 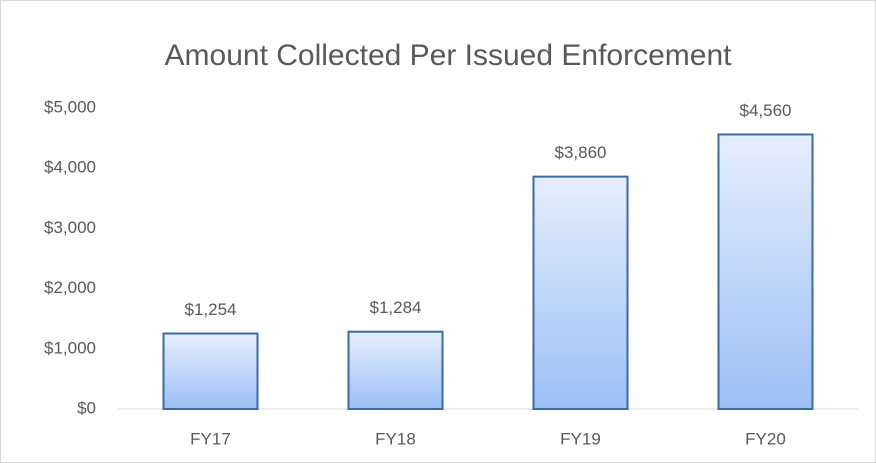 What do you see at coordinates (449, 55) in the screenshot?
I see `chart-title: Amount Collected Per Issued Enforcement` at bounding box center [449, 55].